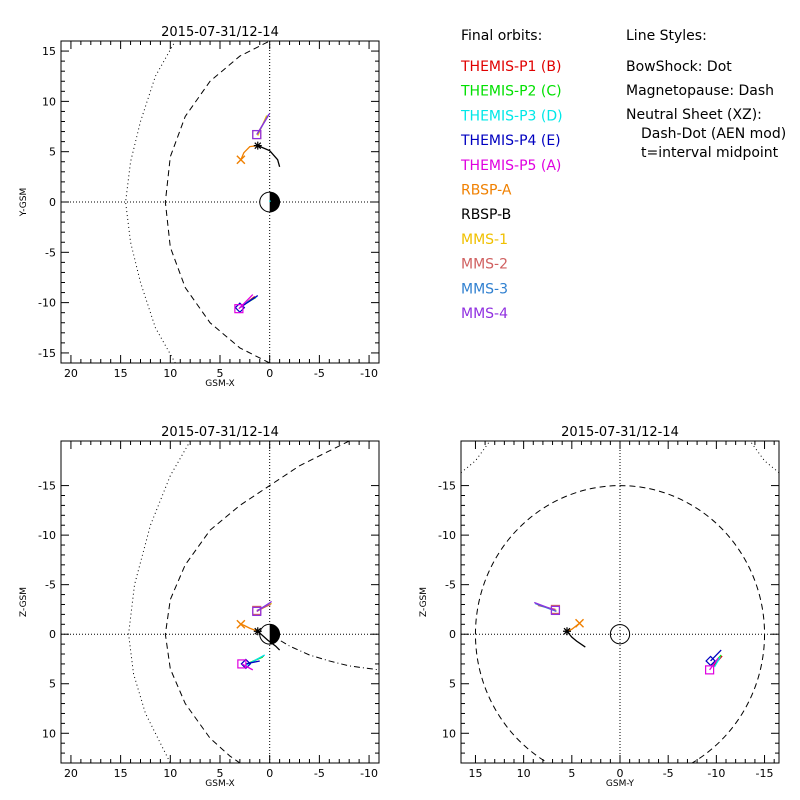 This screenshot has height=800, width=800. I want to click on legend-styles-heading: Line Styles:, so click(666, 36).